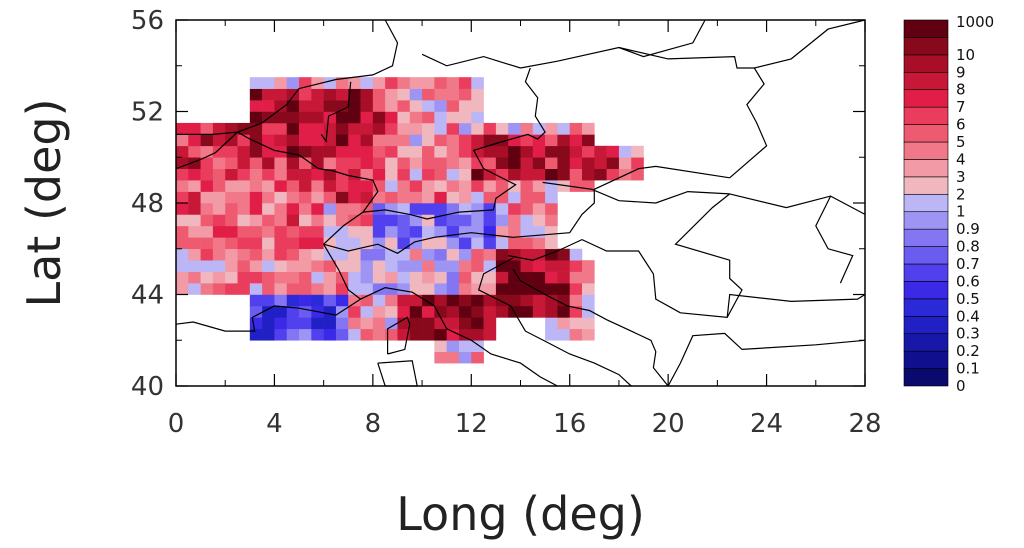 Image resolution: width=1024 pixels, height=548 pixels. Describe the element at coordinates (961, 107) in the screenshot. I see `colorbar-label: 7` at that location.